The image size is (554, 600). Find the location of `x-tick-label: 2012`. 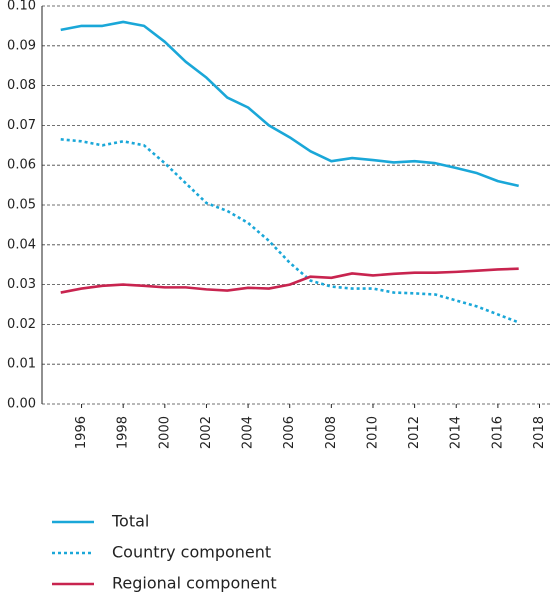

x-tick-label: 2012 is located at coordinates (414, 432).